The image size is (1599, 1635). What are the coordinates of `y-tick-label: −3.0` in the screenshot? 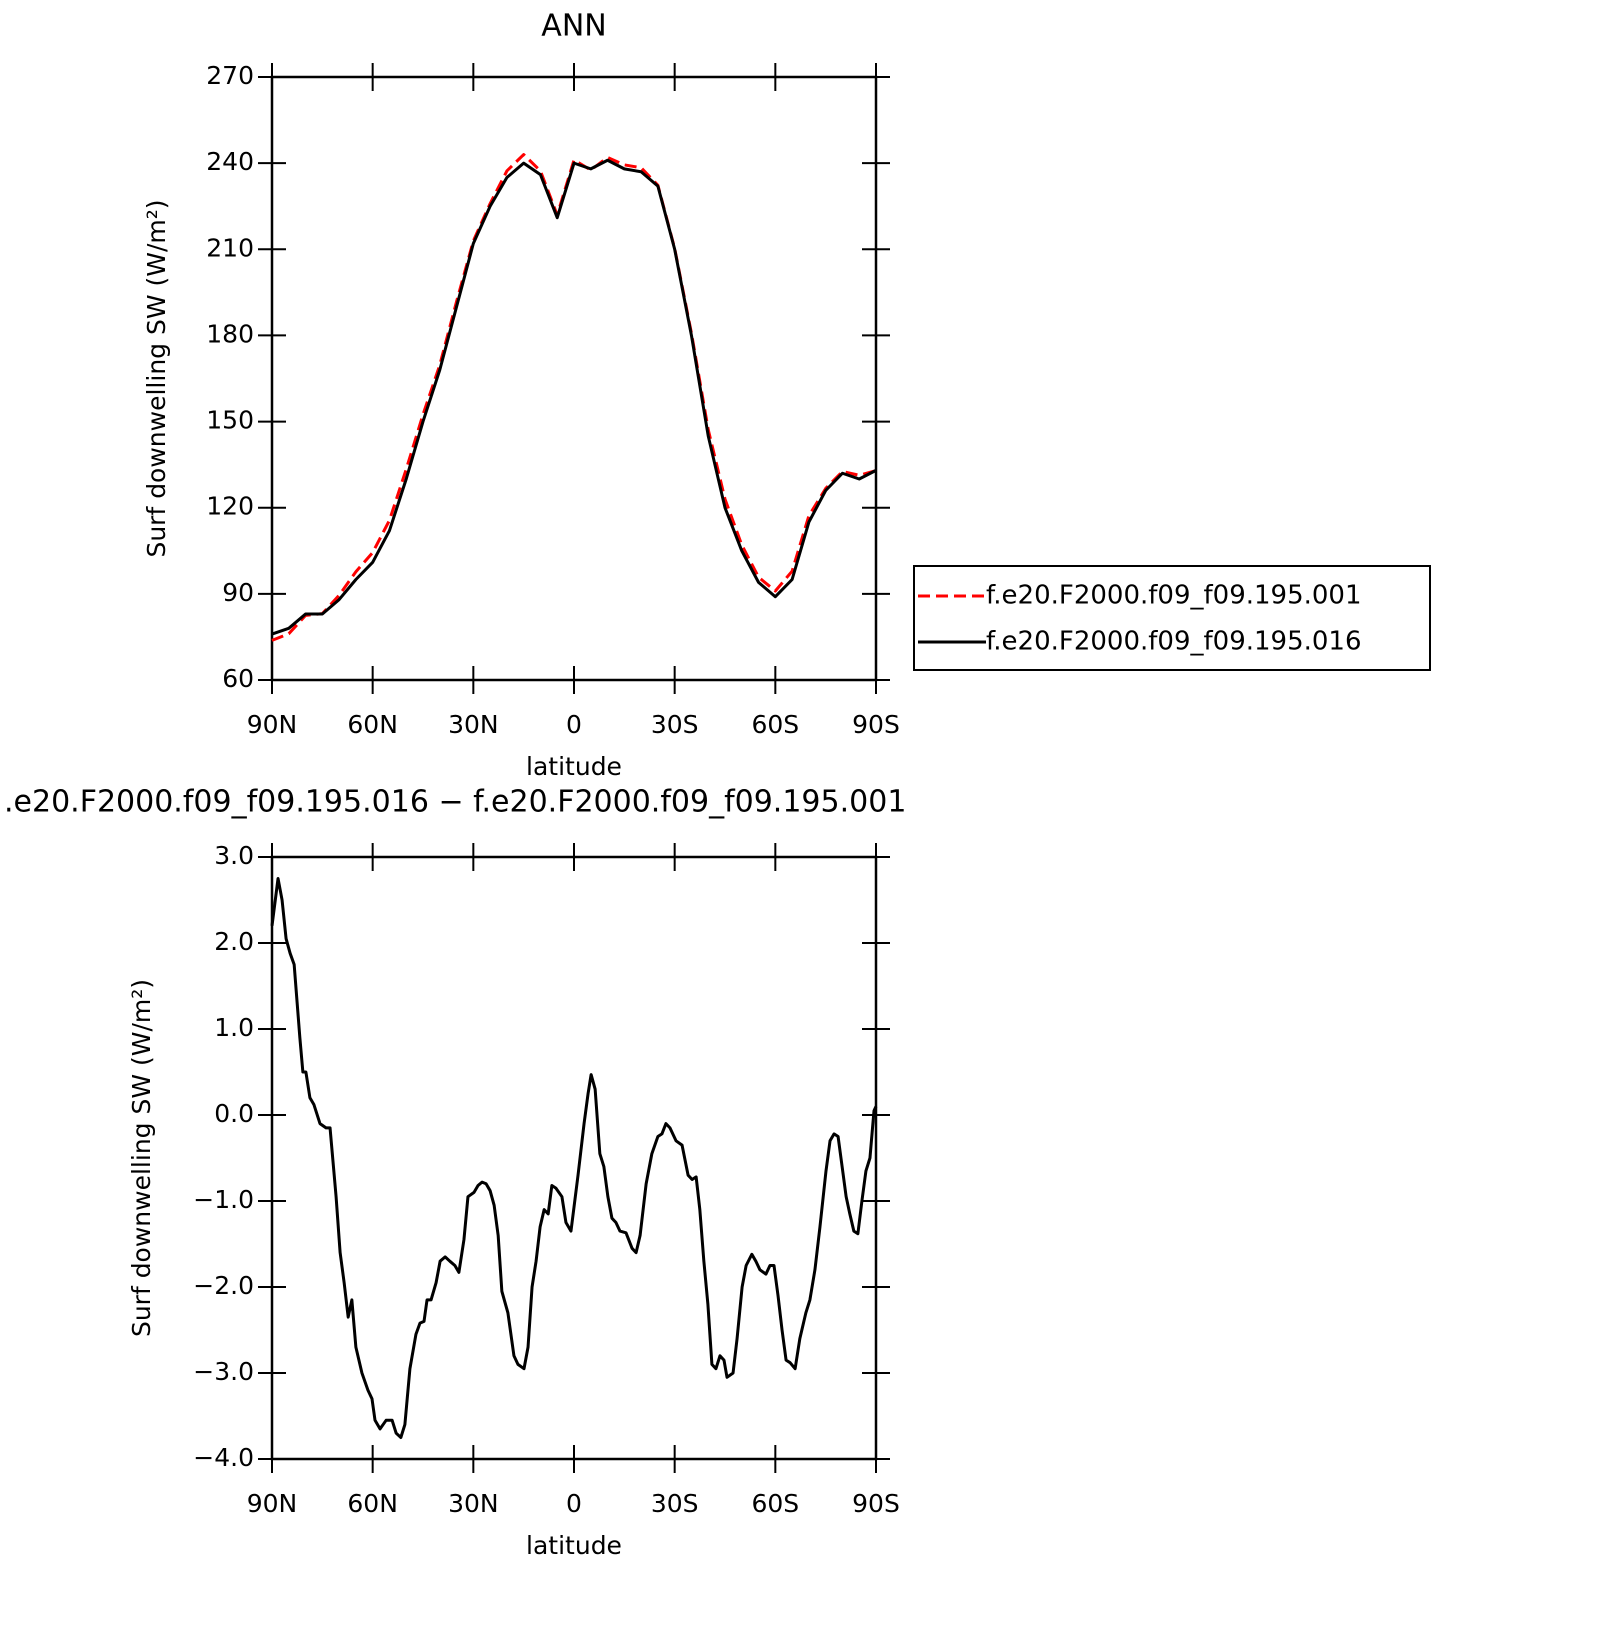 It's located at (223, 1371).